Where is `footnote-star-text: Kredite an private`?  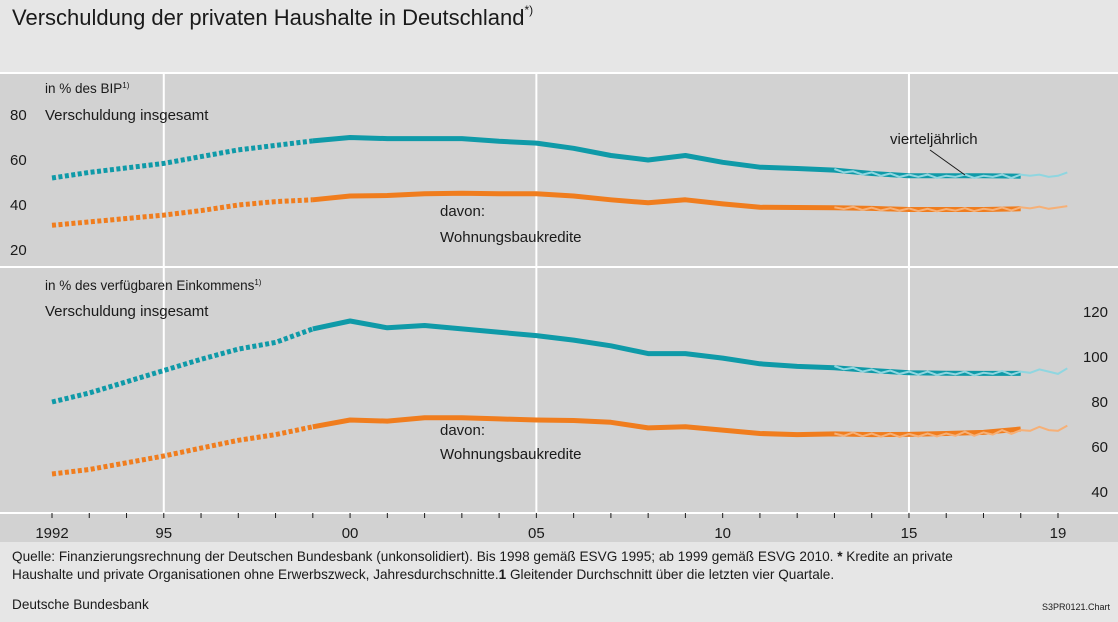 footnote-star-text: Kredite an private is located at coordinates (899, 556).